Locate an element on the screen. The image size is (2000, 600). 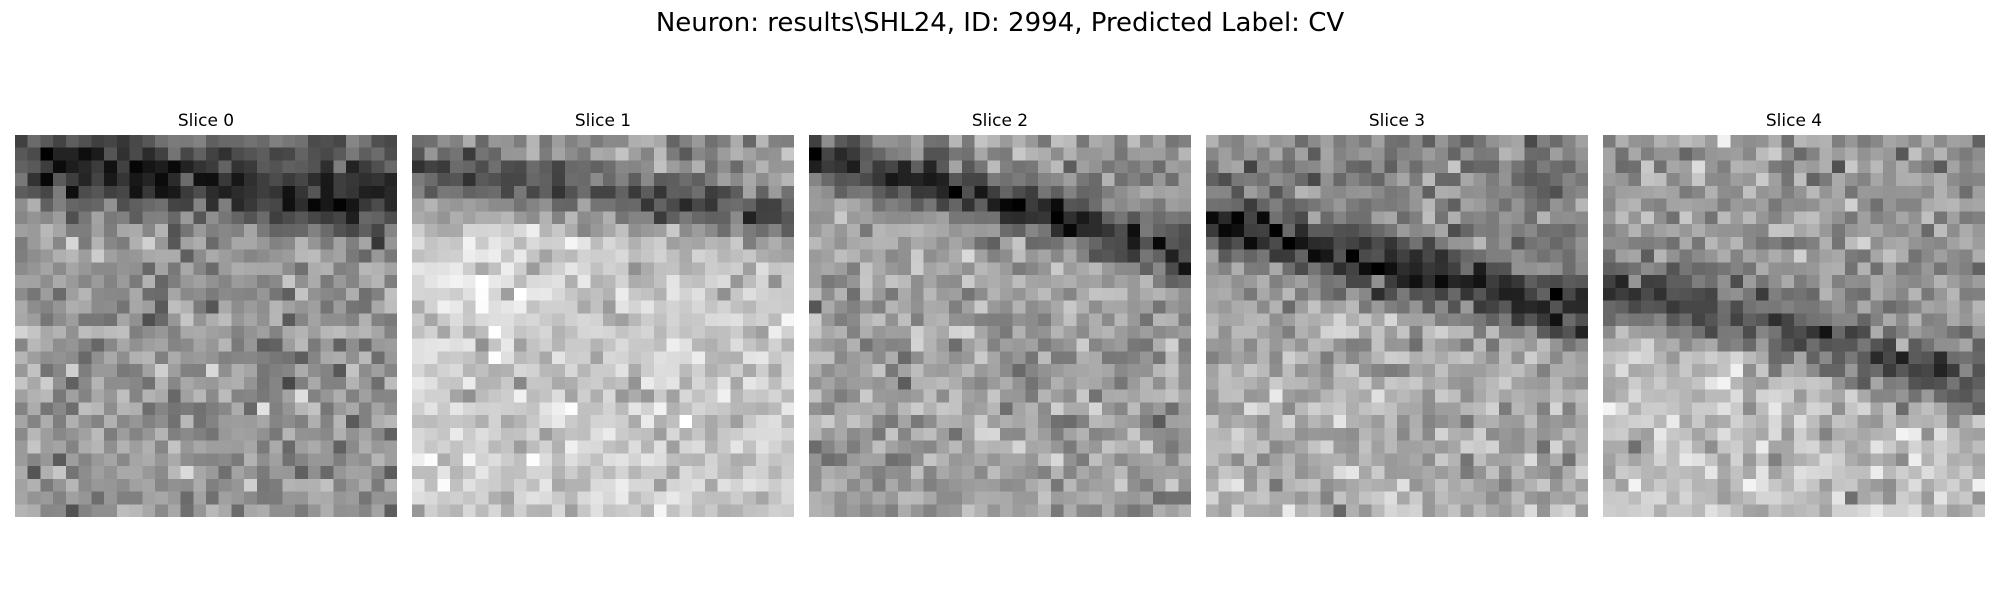
slice-panel-0: Slice 0 is located at coordinates (206, 312).